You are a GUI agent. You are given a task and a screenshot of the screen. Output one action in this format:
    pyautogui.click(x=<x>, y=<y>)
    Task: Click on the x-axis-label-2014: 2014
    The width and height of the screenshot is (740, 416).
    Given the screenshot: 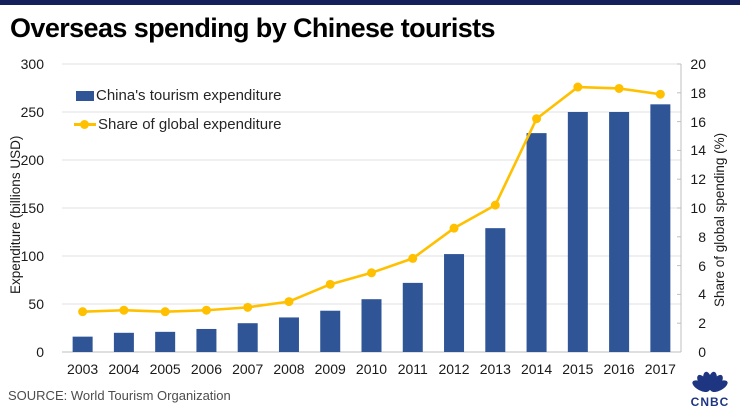 What is the action you would take?
    pyautogui.click(x=536, y=369)
    